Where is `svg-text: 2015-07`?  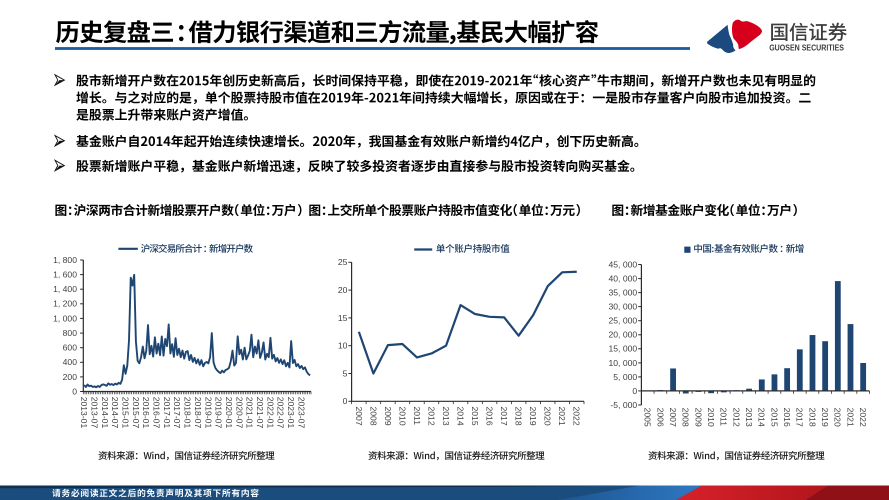
svg-text: 2015-07 is located at coordinates (136, 413).